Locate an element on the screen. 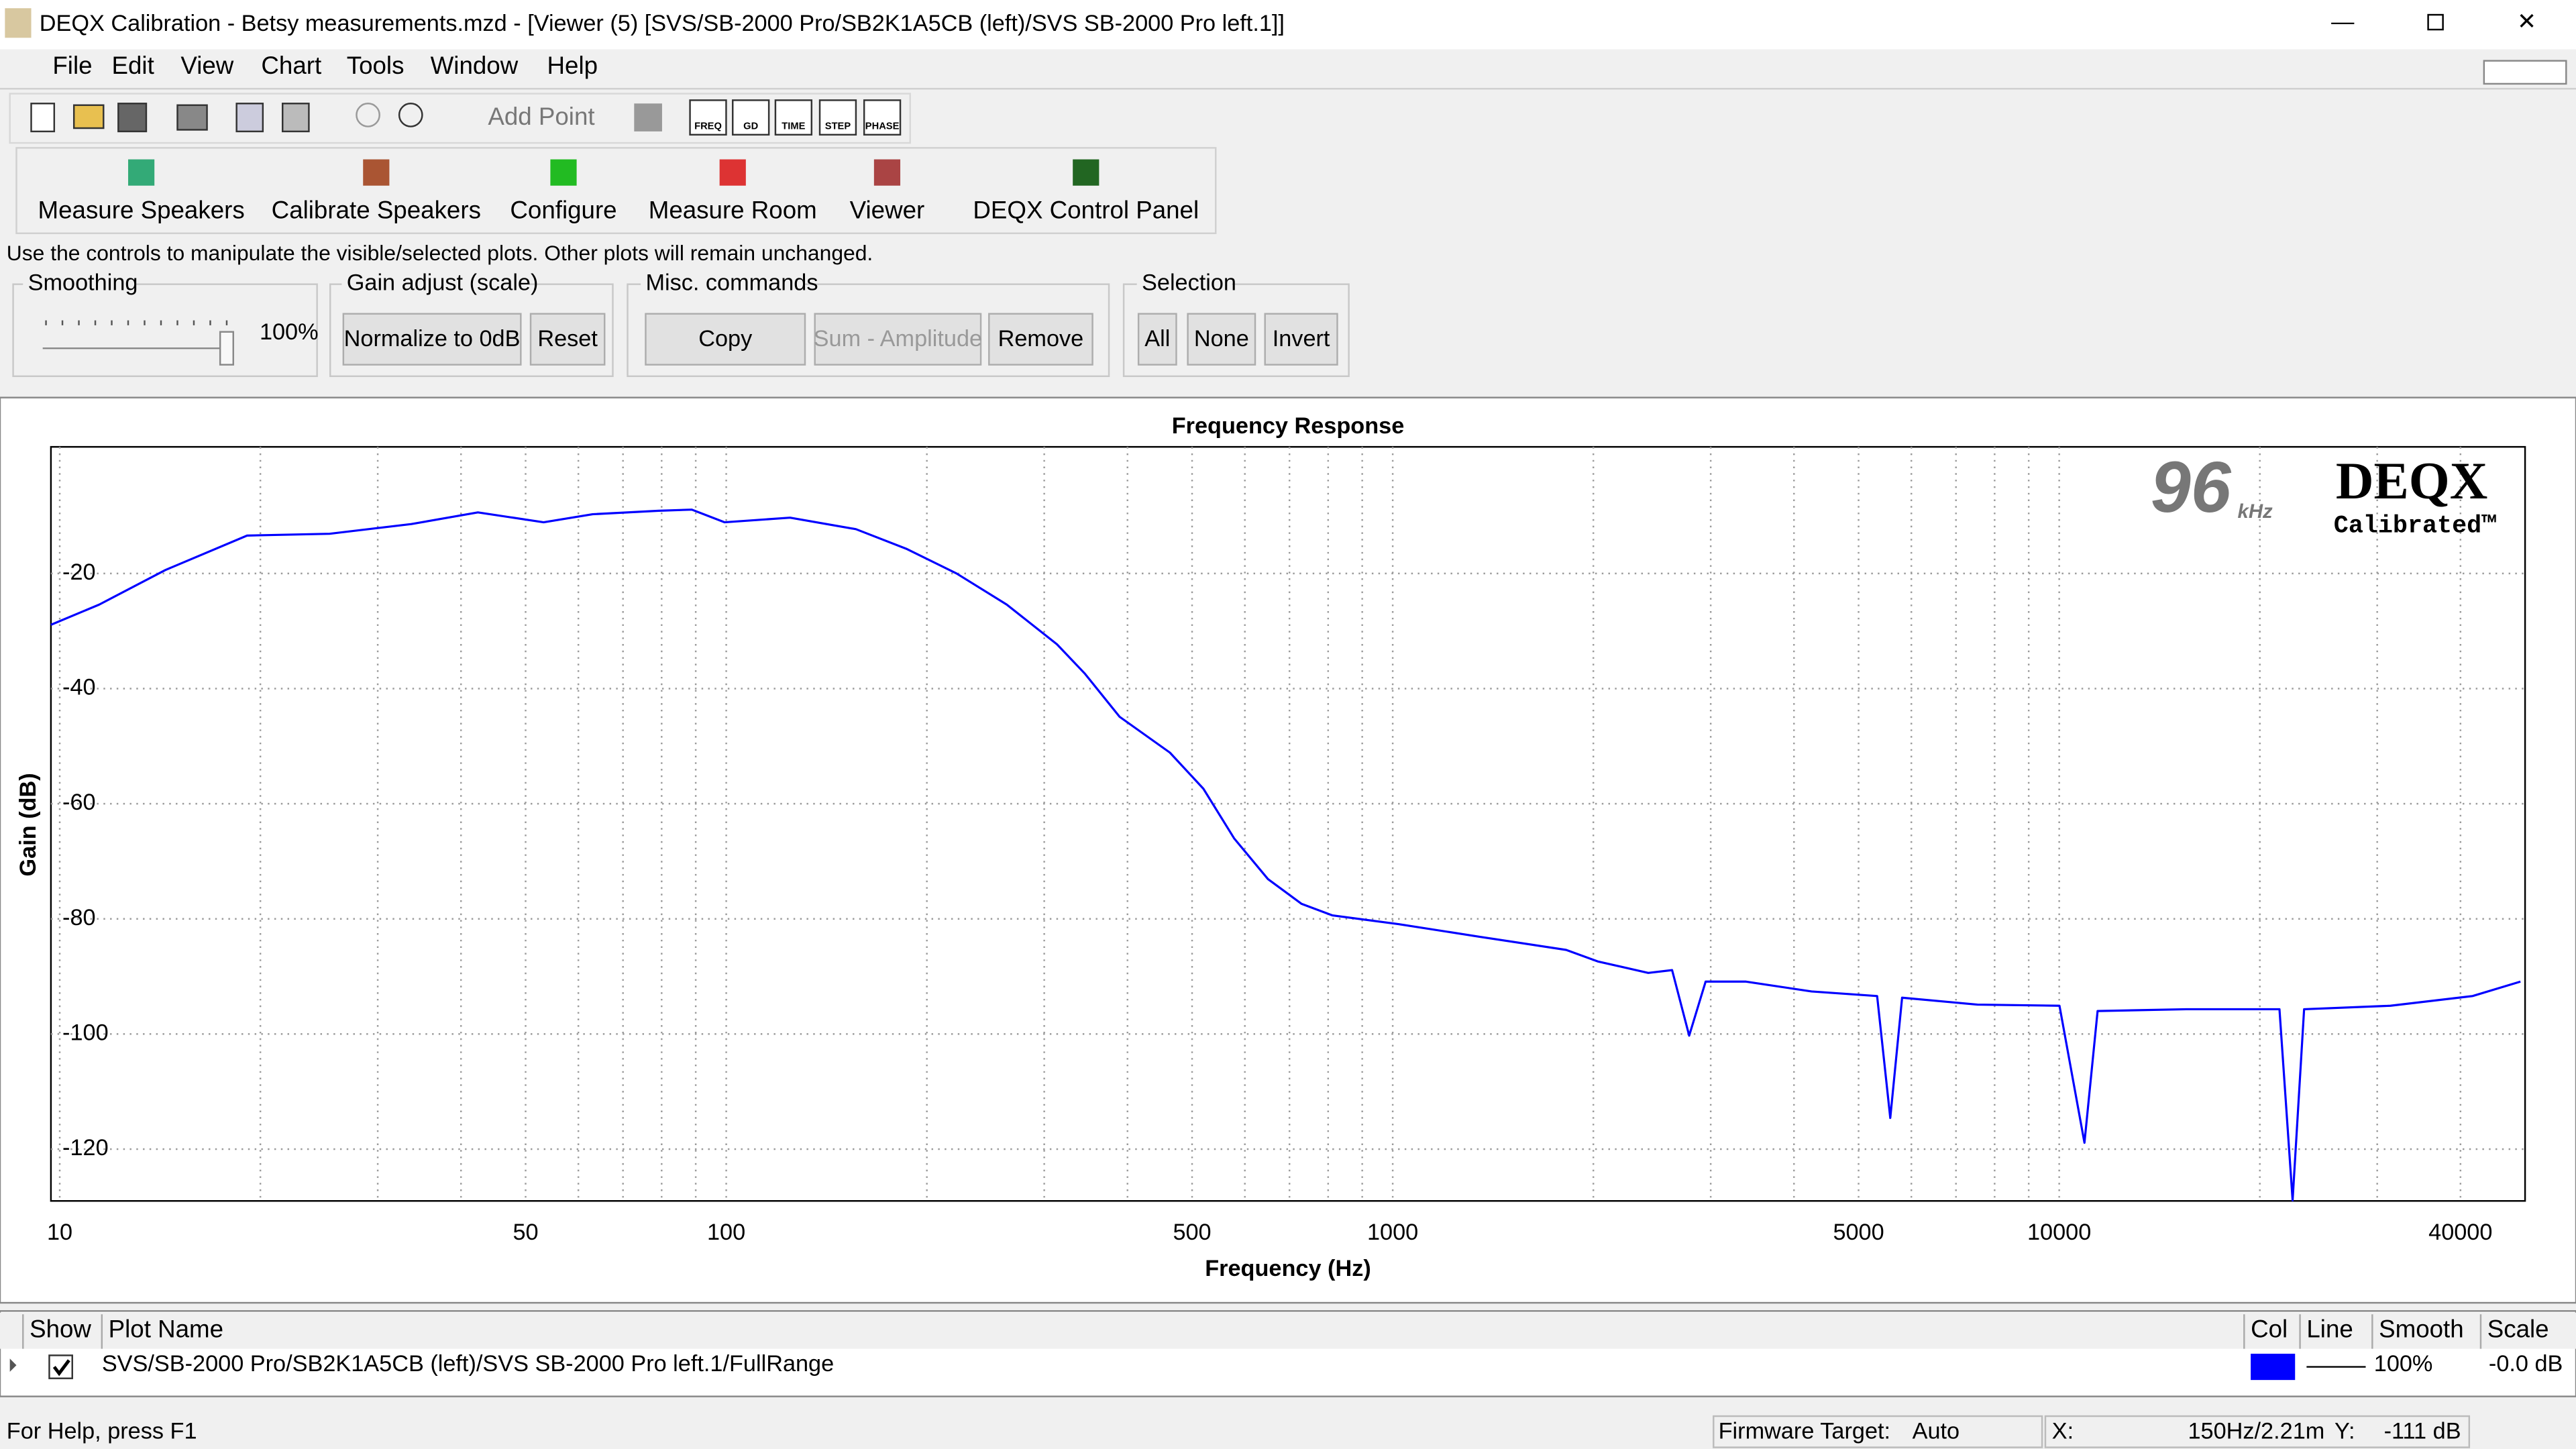 The height and width of the screenshot is (1449, 2576). column-header: Scale is located at coordinates (2518, 1328).